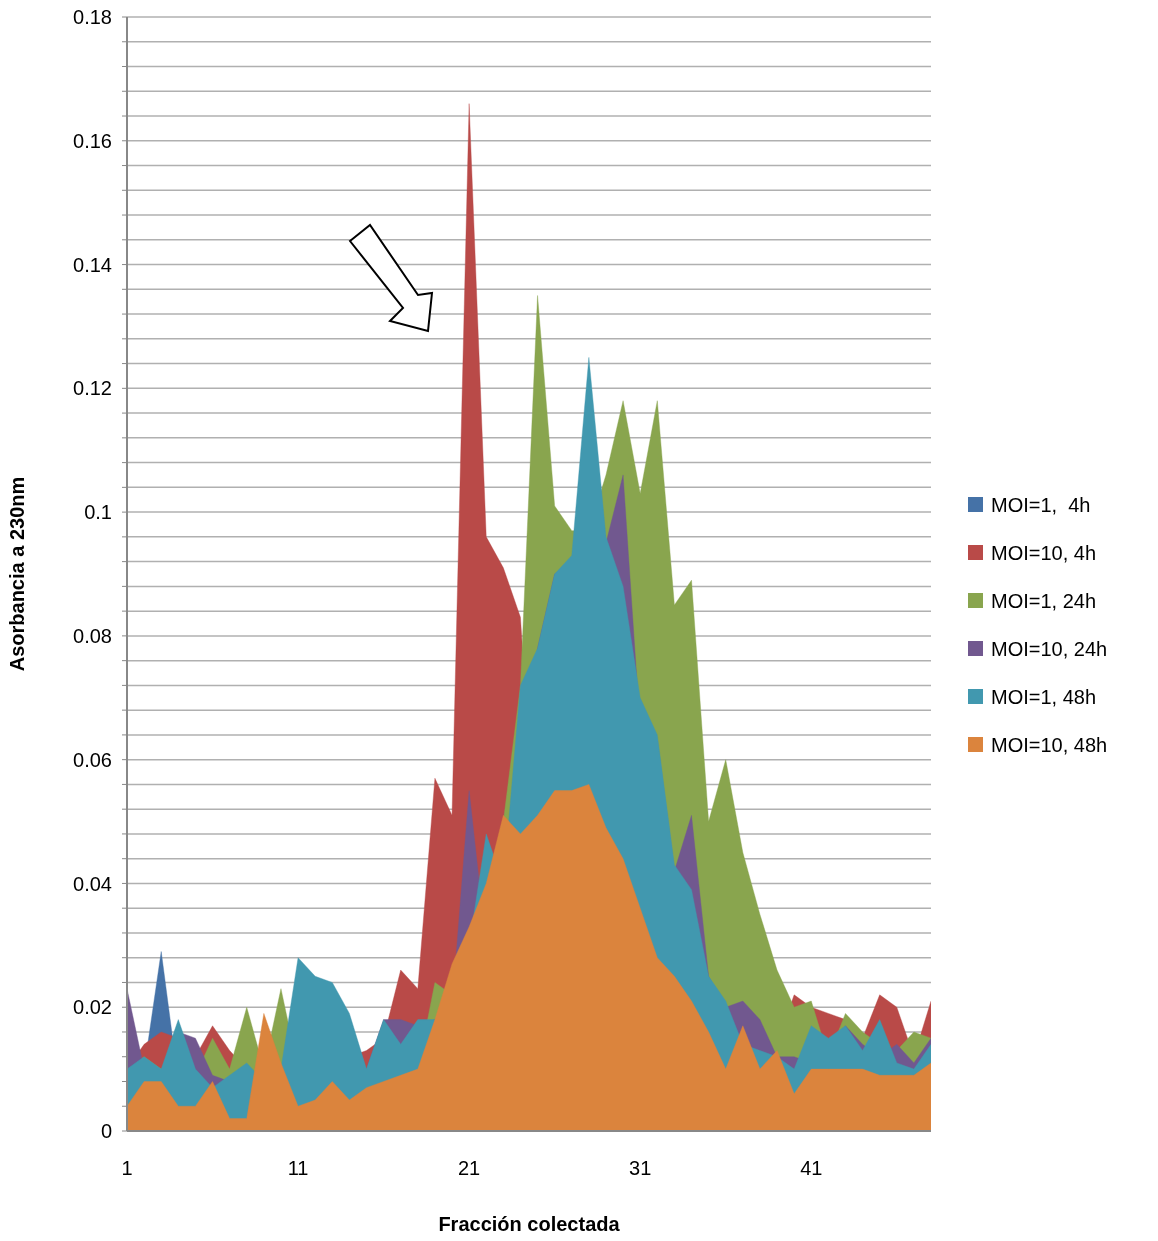 The image size is (1158, 1241). Describe the element at coordinates (92, 759) in the screenshot. I see `y-tick-label: 0.06` at that location.